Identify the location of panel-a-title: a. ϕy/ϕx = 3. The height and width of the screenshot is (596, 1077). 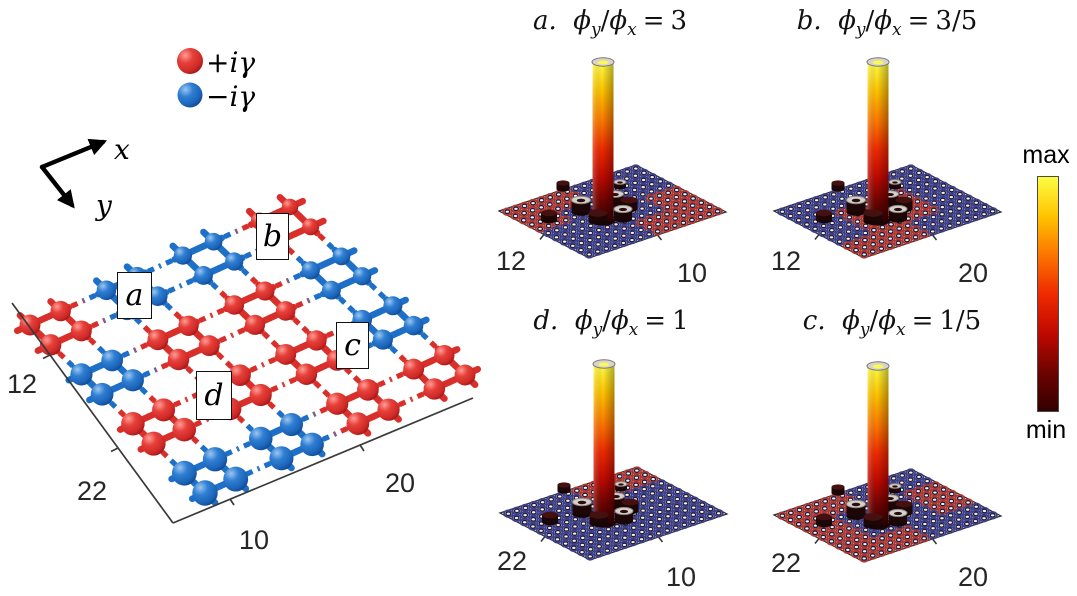
(610, 23).